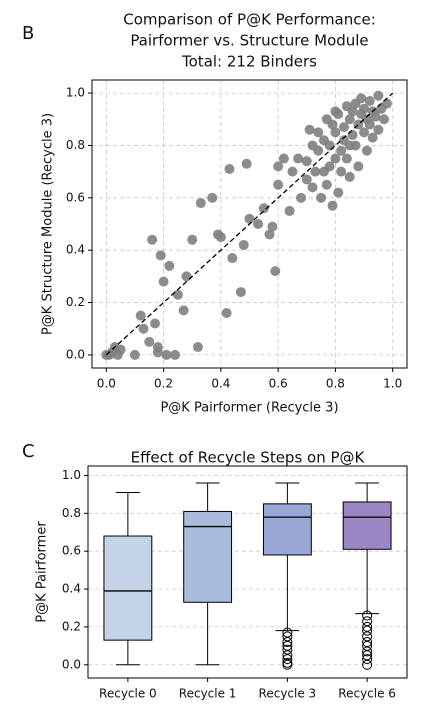 The height and width of the screenshot is (720, 440). Describe the element at coordinates (106, 384) in the screenshot. I see `x-tick-label: 0.0` at that location.